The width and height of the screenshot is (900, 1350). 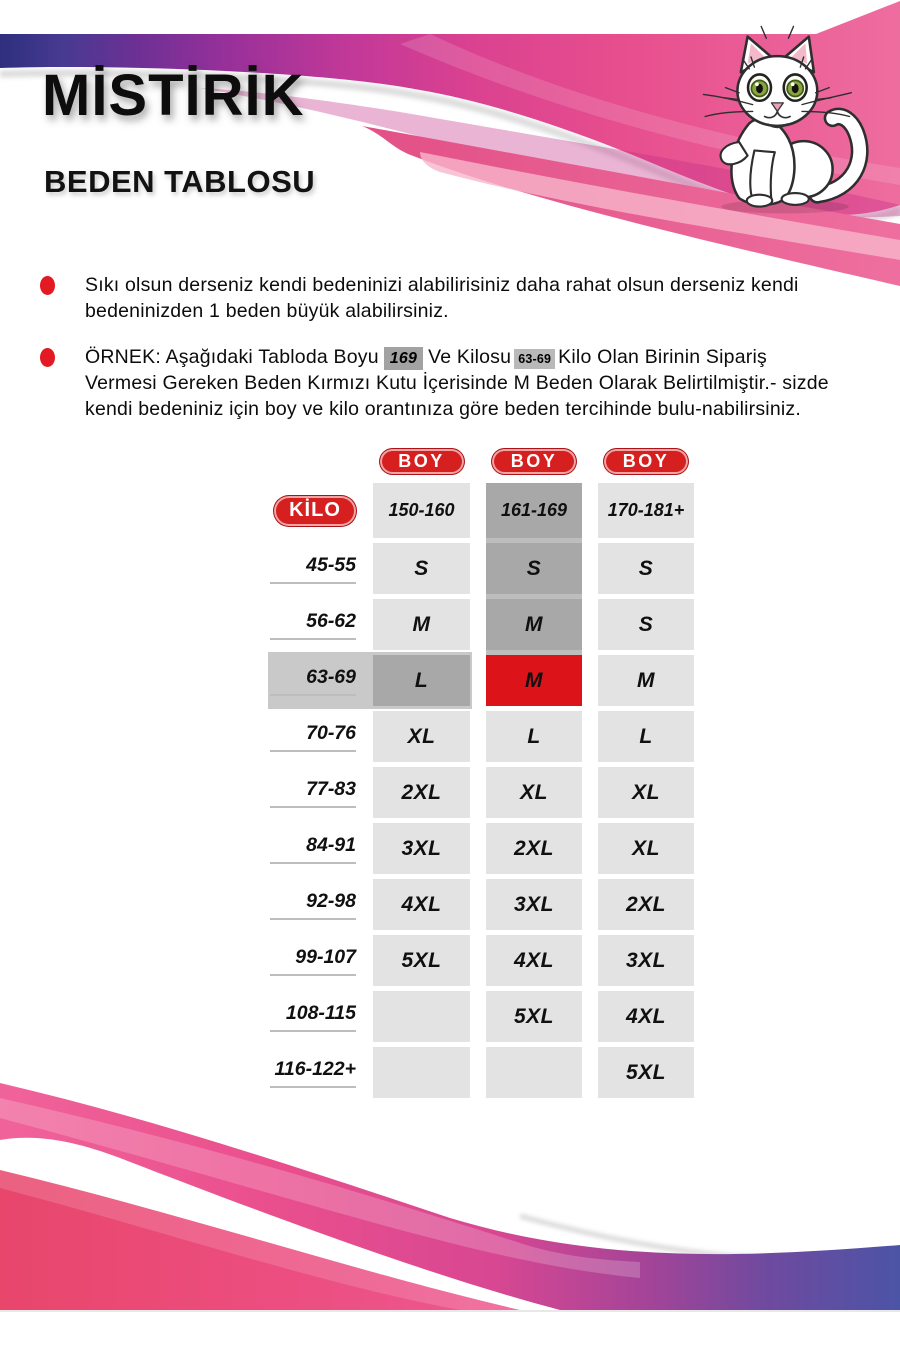 I want to click on kilo-range-label: 56-62, so click(x=312, y=624).